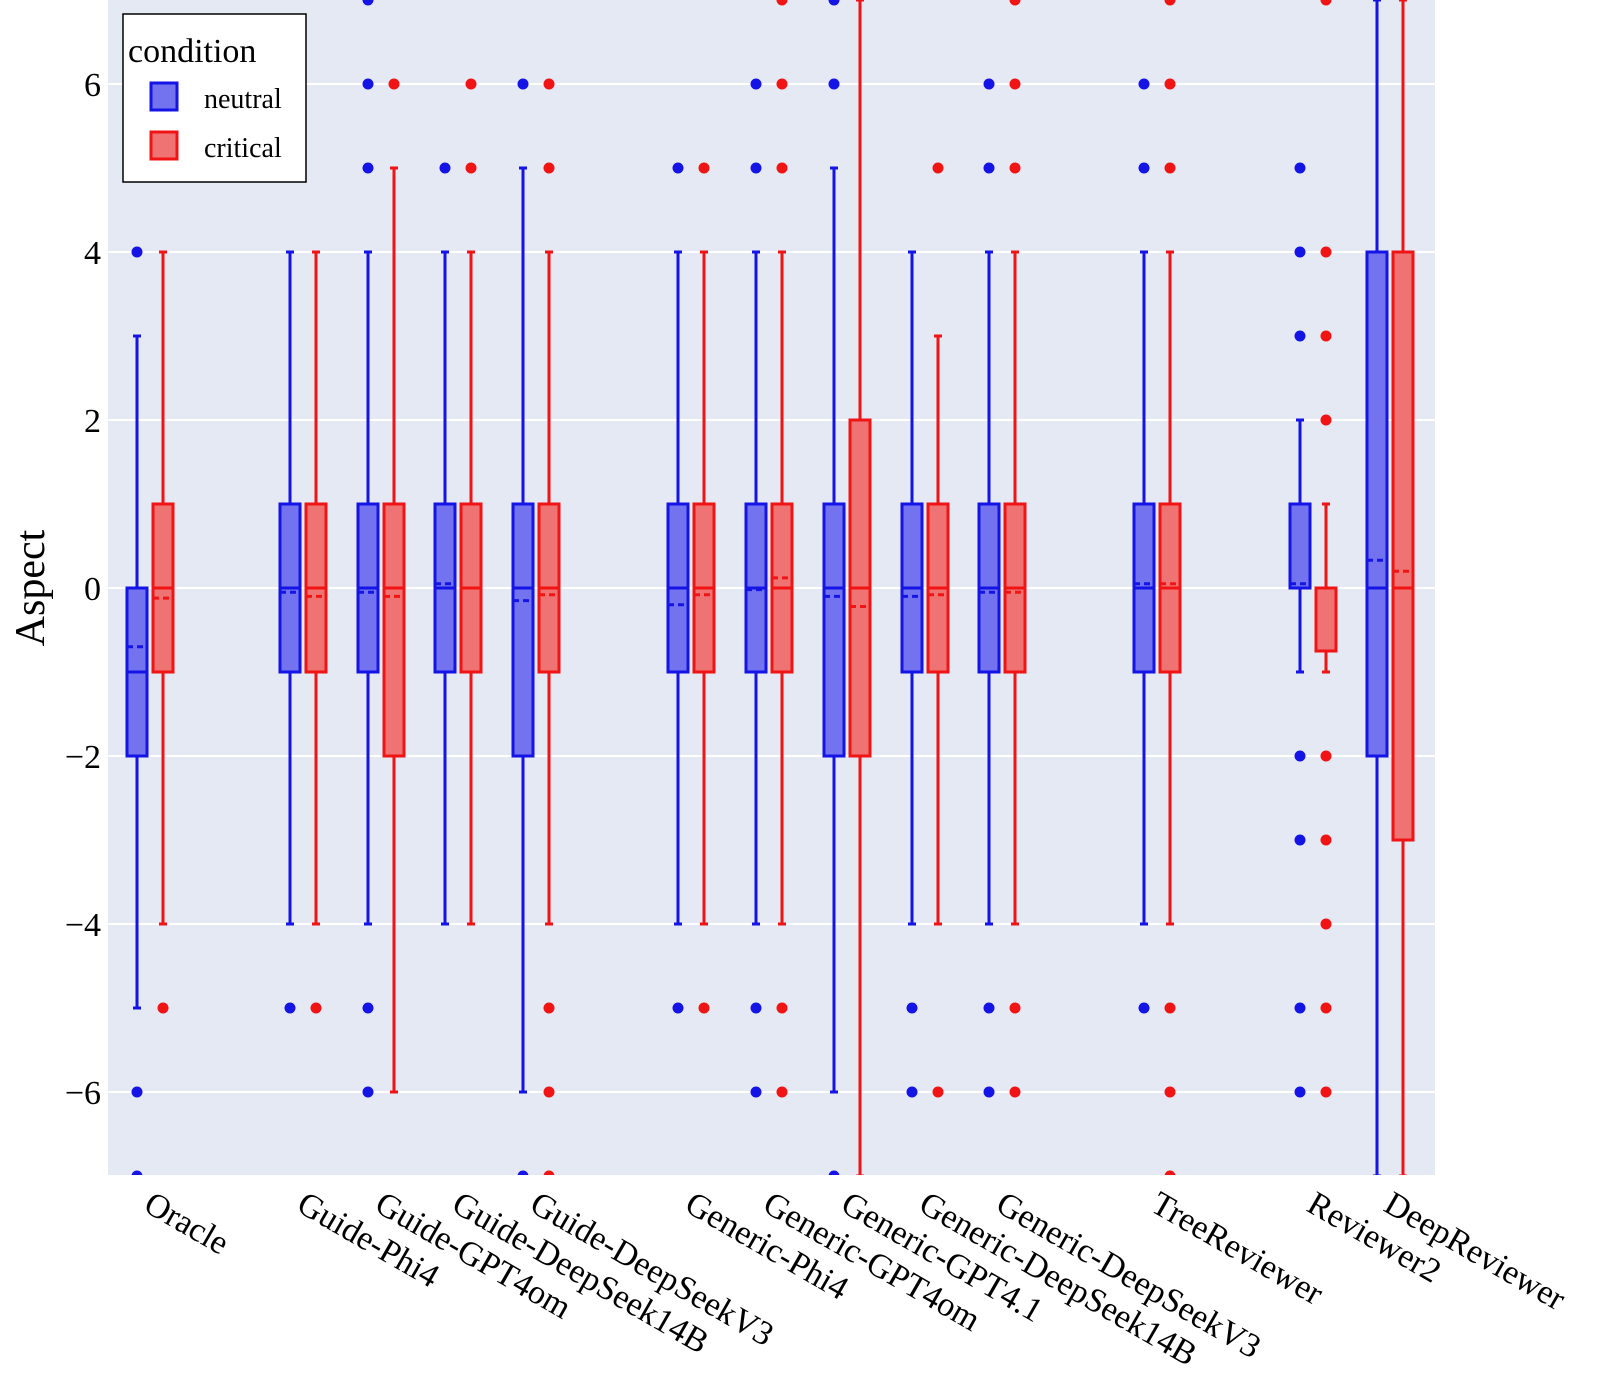 Image resolution: width=1600 pixels, height=1400 pixels. What do you see at coordinates (368, 549) in the screenshot?
I see `box-neutral-Guide-GPT4om` at bounding box center [368, 549].